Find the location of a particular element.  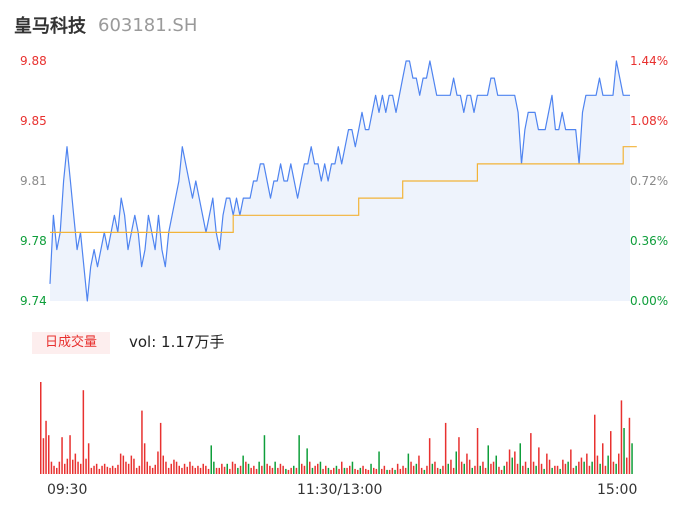

y-tick-left-2: 9.85 is located at coordinates (33, 121).